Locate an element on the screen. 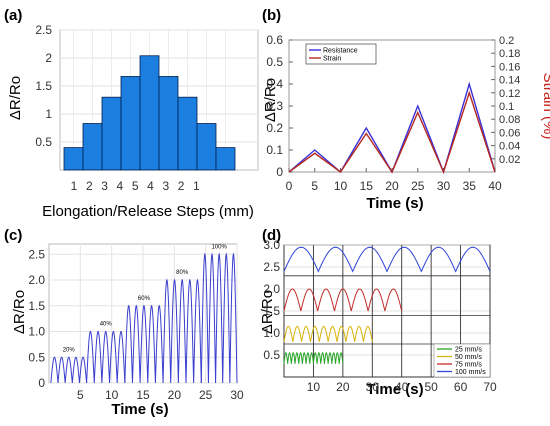  chart-a-ytick: 1 is located at coordinates (48, 114).